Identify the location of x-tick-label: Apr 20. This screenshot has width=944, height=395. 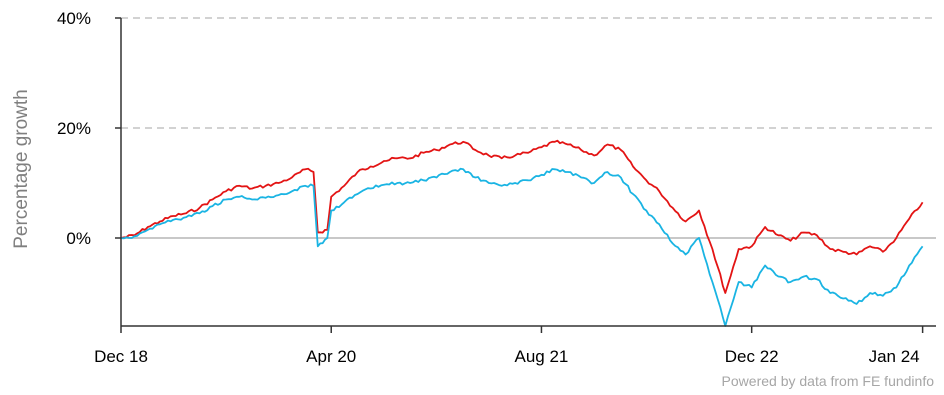
(331, 356).